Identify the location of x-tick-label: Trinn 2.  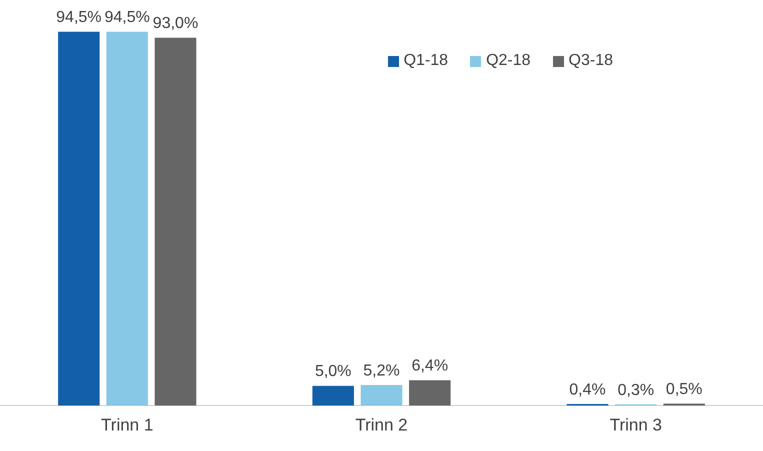
(381, 424).